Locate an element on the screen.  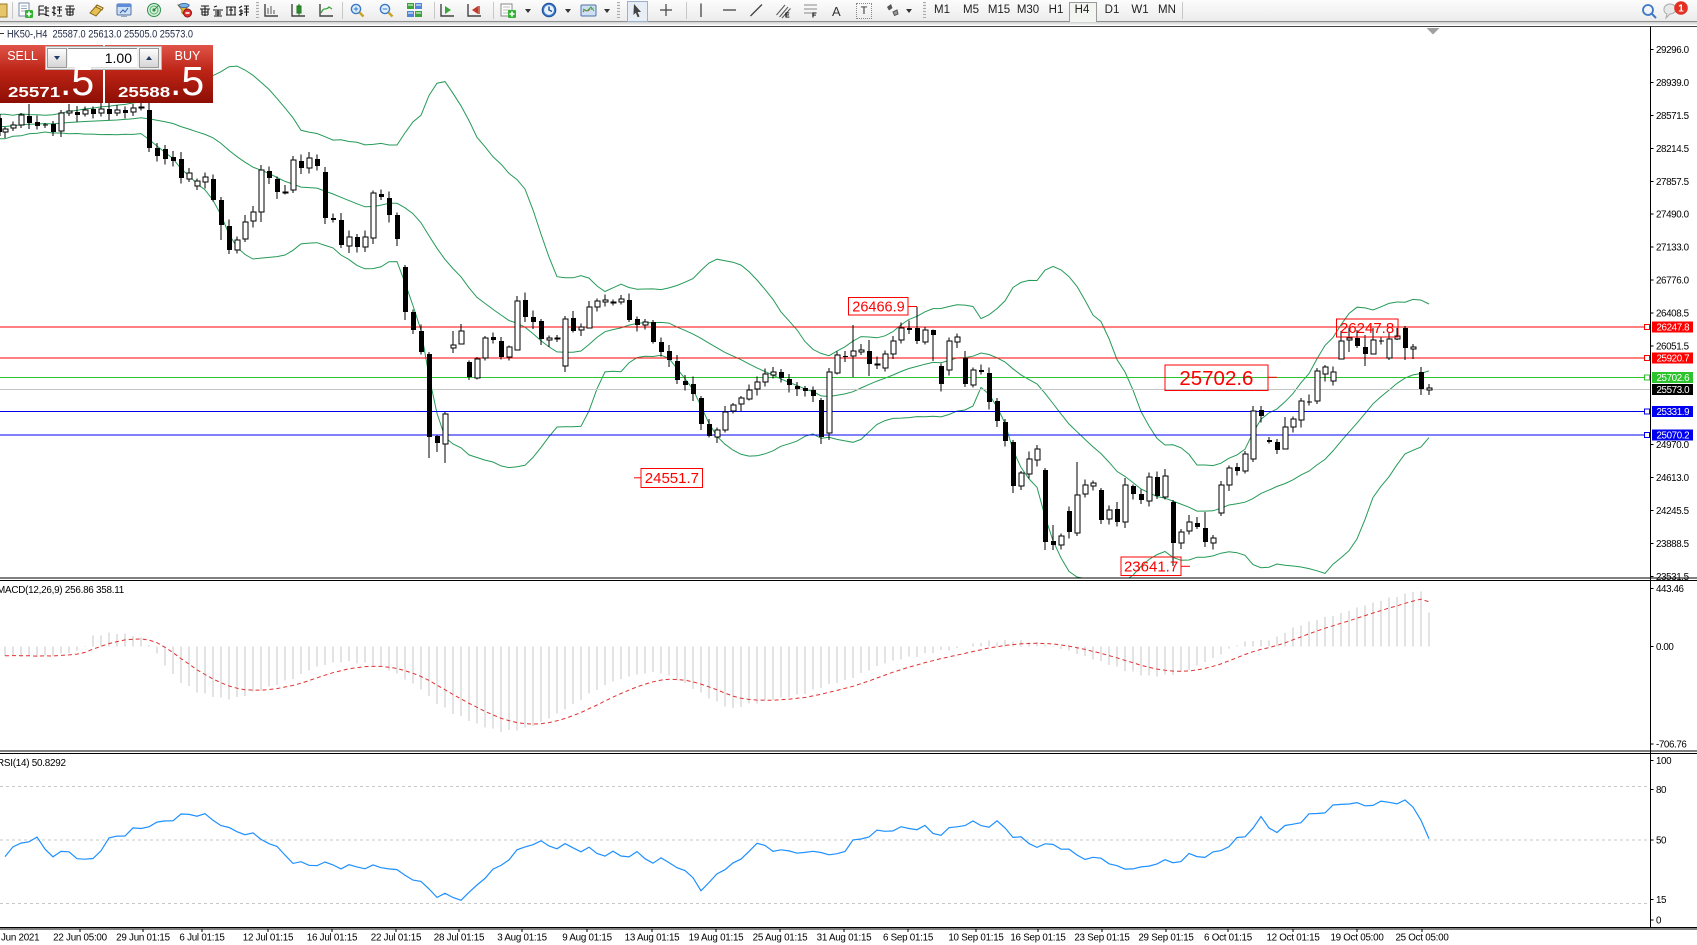
svg-text: 9 Aug 01:15 is located at coordinates (587, 937).